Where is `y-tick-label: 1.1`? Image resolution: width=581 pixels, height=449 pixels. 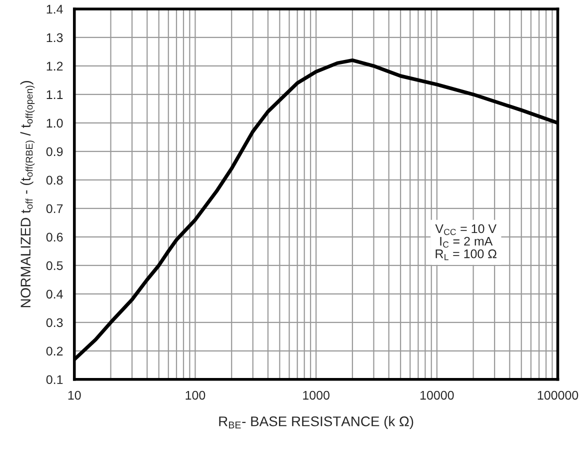
y-tick-label: 1.1 is located at coordinates (54, 94).